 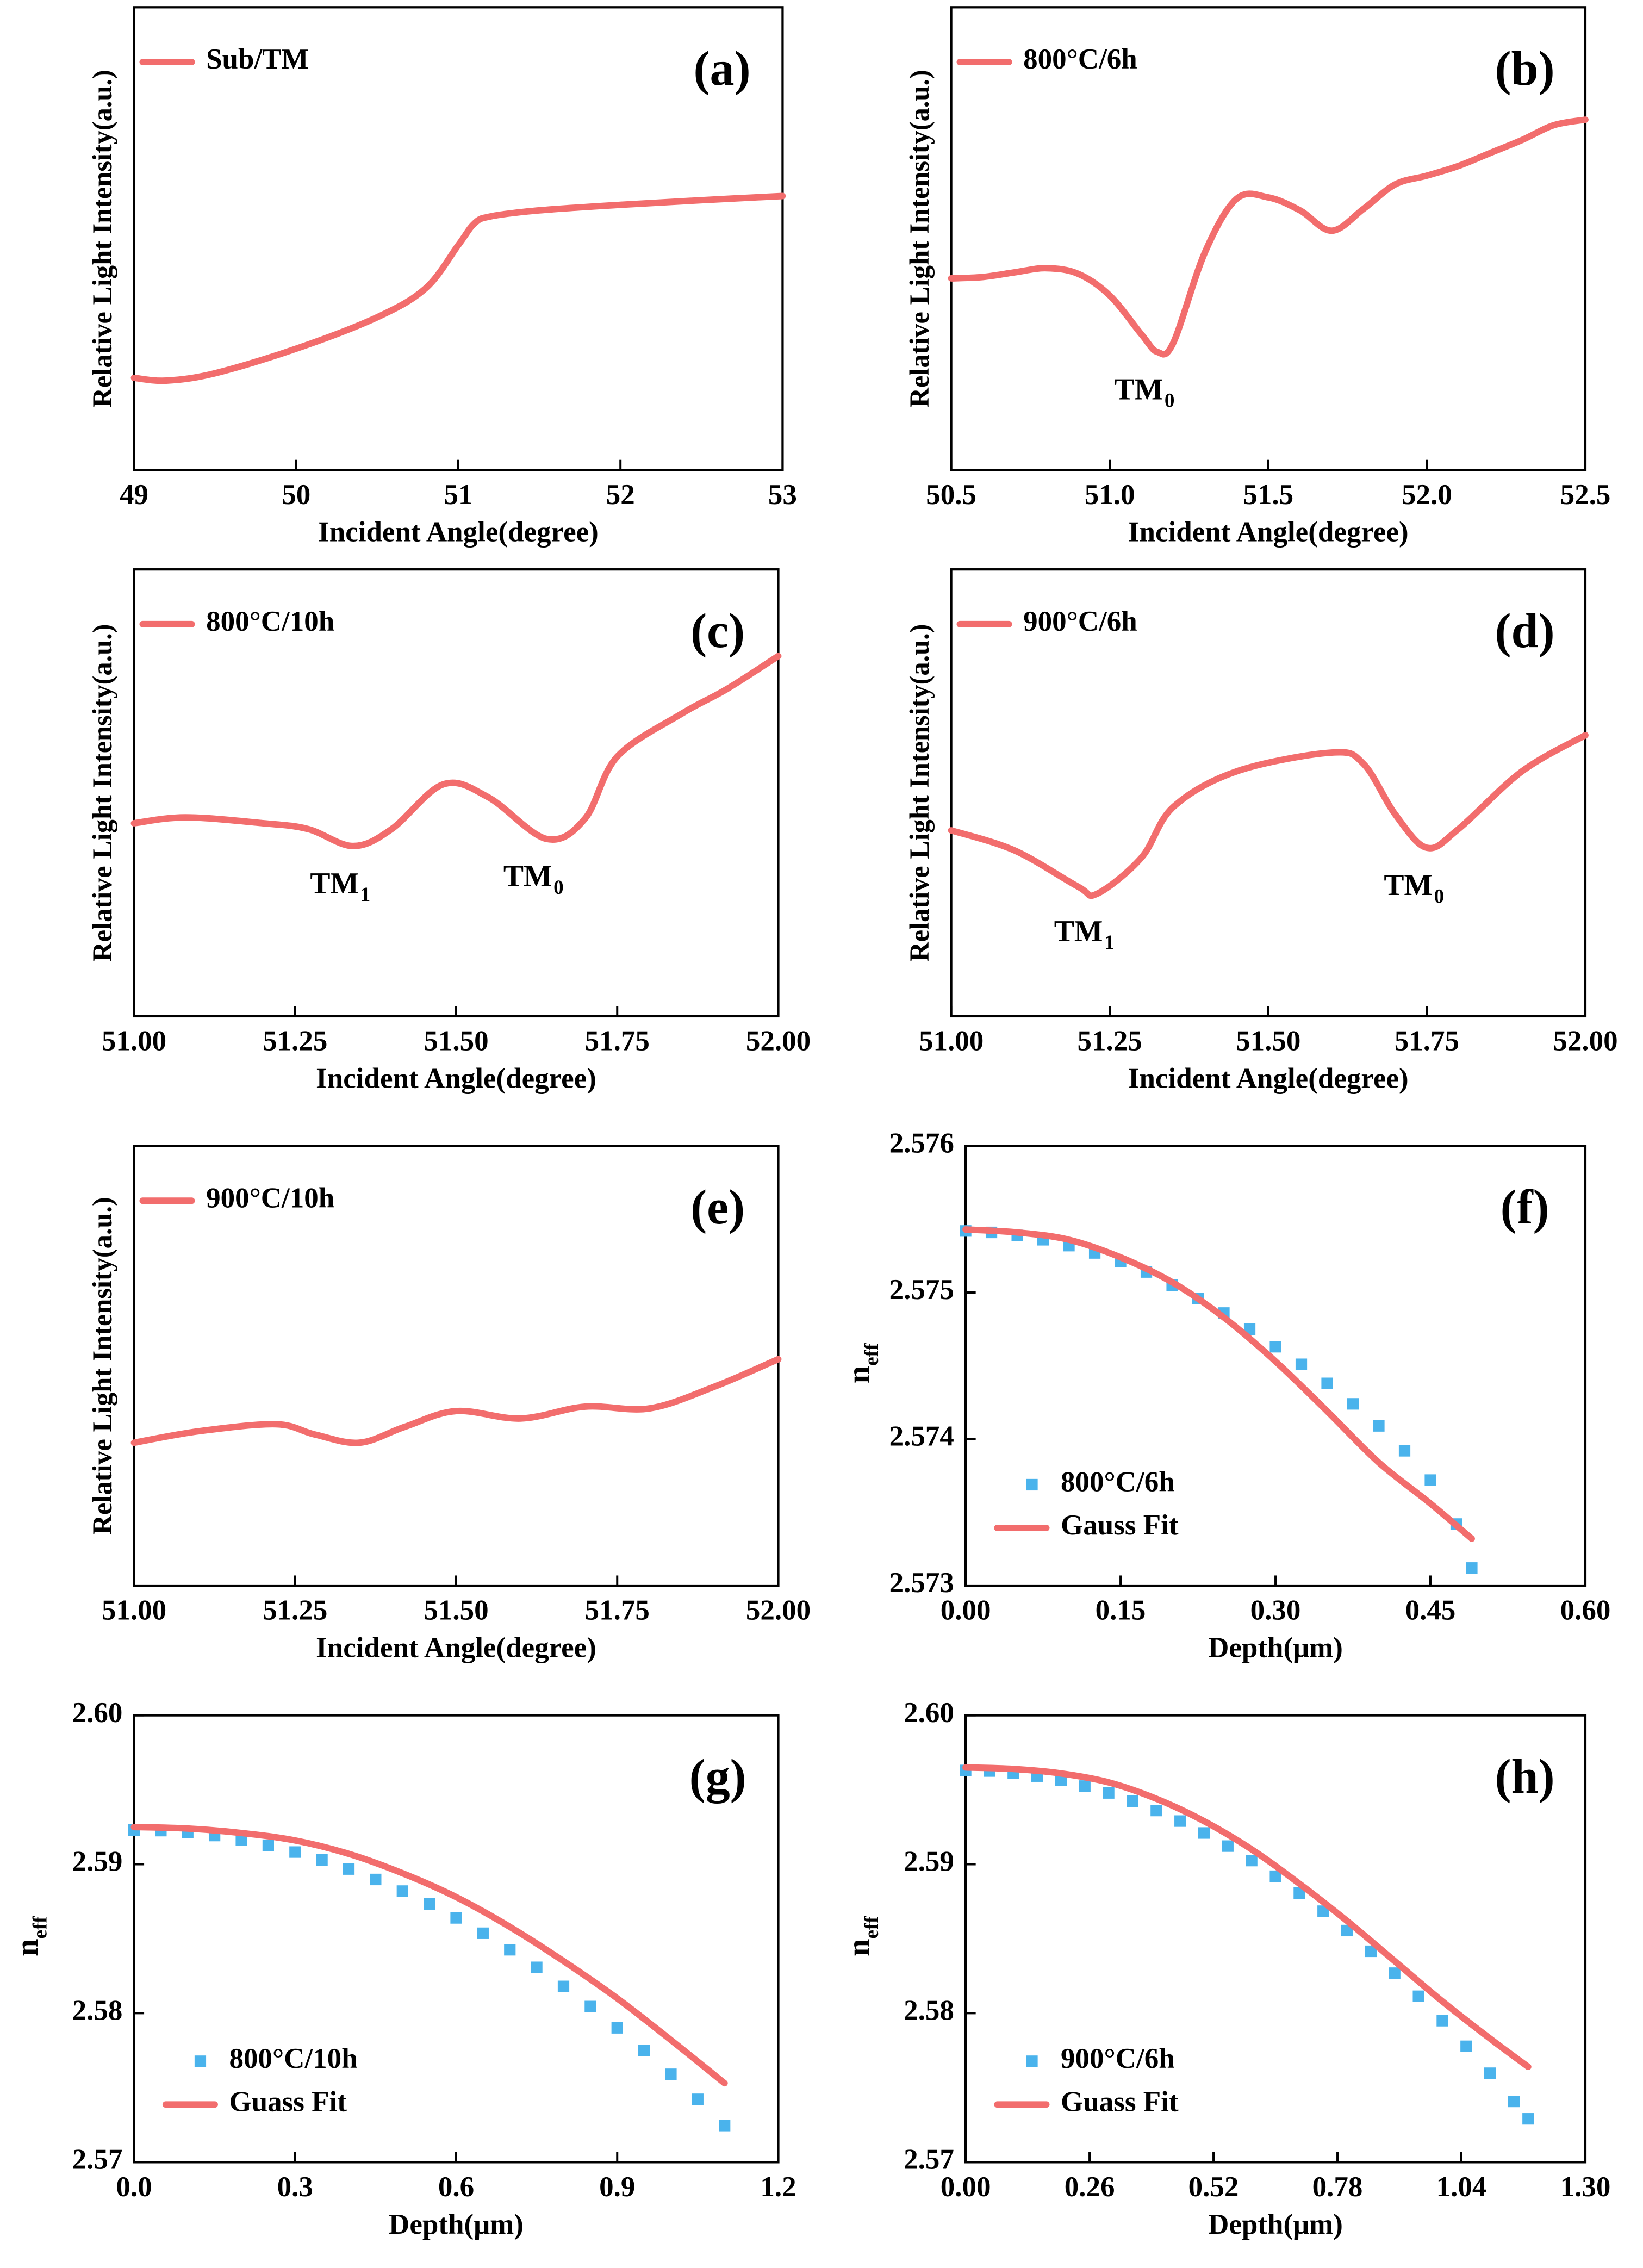 I want to click on y-tick-label: 2.573, so click(x=921, y=1583).